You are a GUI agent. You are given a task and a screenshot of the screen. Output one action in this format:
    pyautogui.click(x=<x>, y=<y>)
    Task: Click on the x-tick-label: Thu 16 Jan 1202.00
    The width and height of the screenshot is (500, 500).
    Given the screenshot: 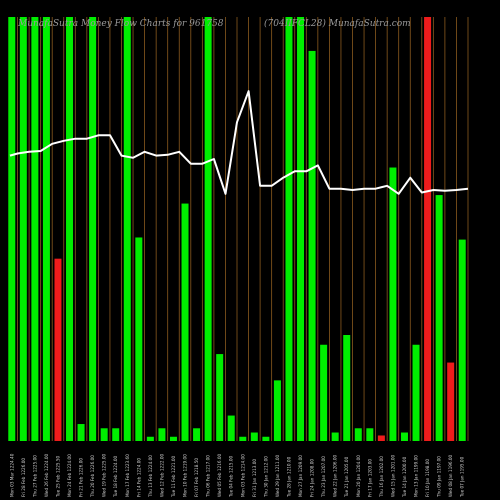 What is the action you would take?
    pyautogui.click(x=381, y=477)
    